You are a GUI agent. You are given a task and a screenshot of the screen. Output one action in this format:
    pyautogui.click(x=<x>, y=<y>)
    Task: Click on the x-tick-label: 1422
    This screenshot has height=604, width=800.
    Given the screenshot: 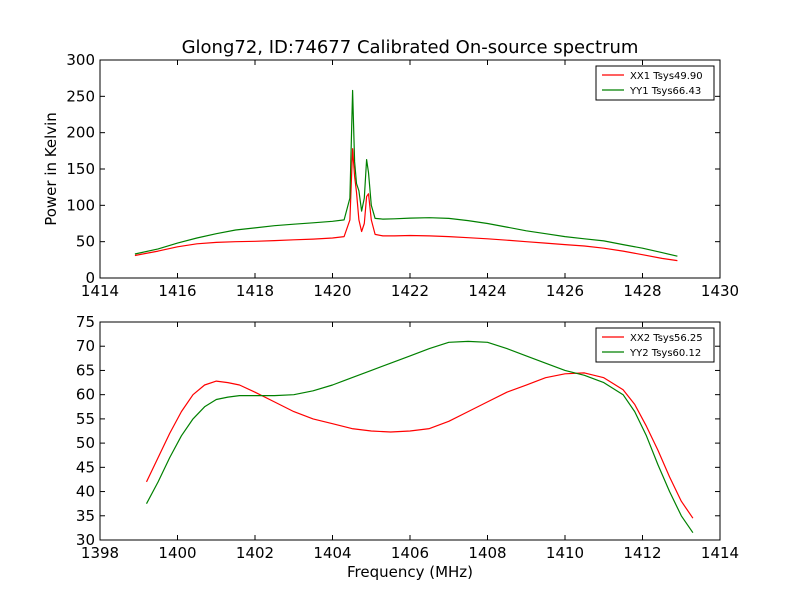 What is the action you would take?
    pyautogui.click(x=410, y=291)
    